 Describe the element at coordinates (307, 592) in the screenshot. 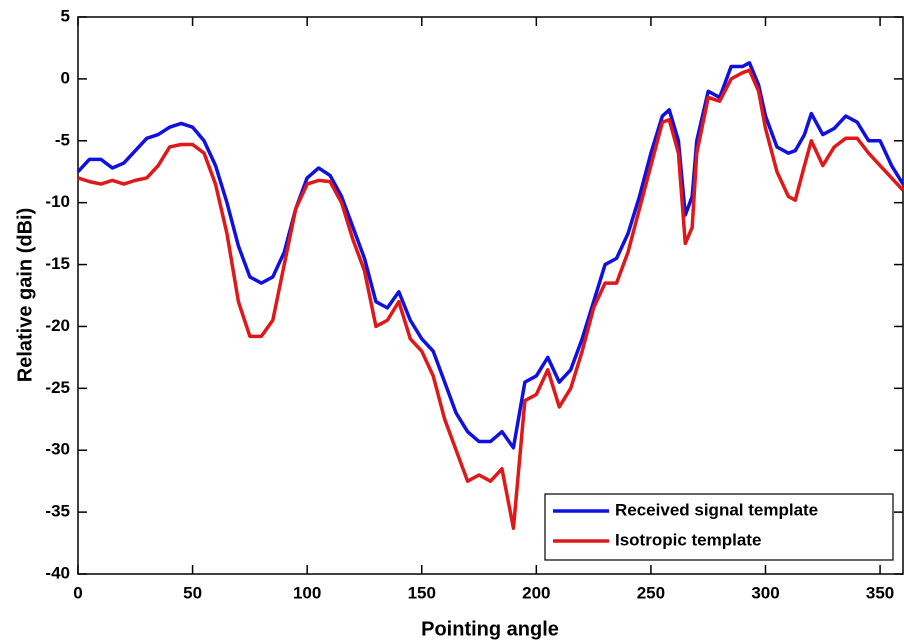

I see `x-tick-label: 100` at that location.